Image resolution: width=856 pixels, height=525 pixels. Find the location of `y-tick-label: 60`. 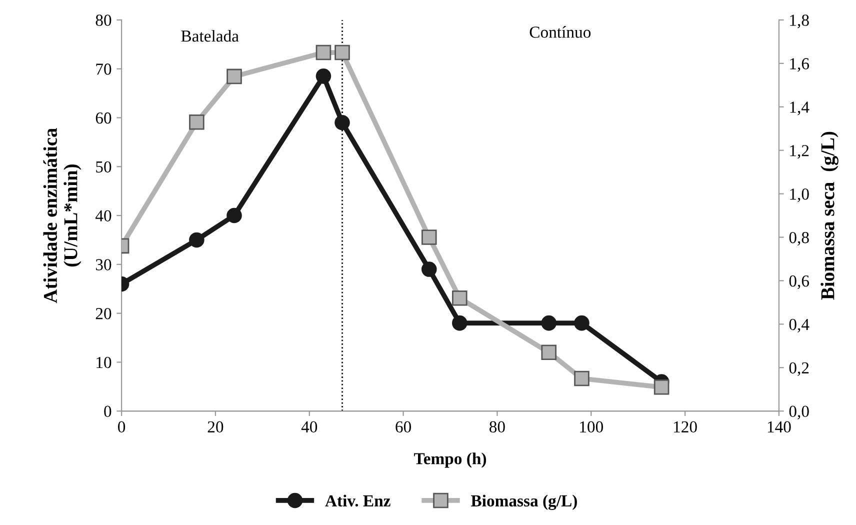

y-tick-label: 60 is located at coordinates (104, 118).